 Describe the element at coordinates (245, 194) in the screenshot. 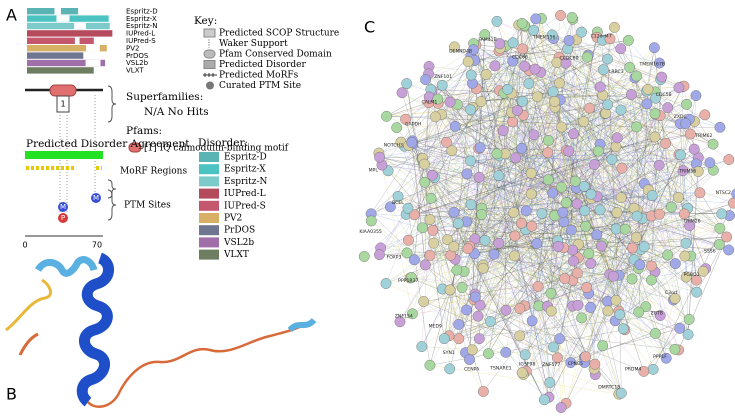

I see `legend-label: IUPred-L` at that location.